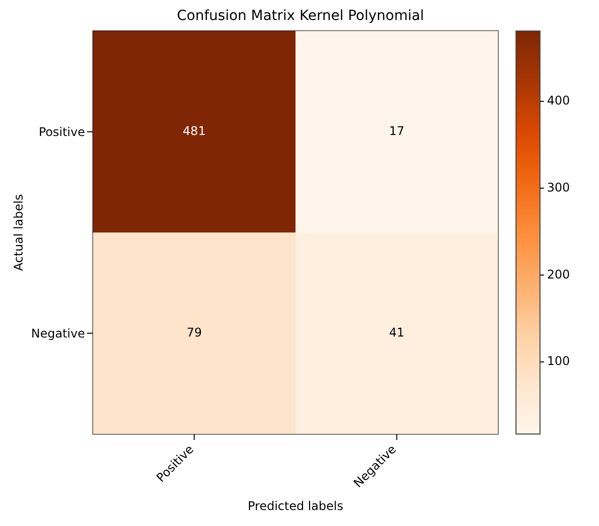  Describe the element at coordinates (558, 101) in the screenshot. I see `color-bar-label: 400` at that location.